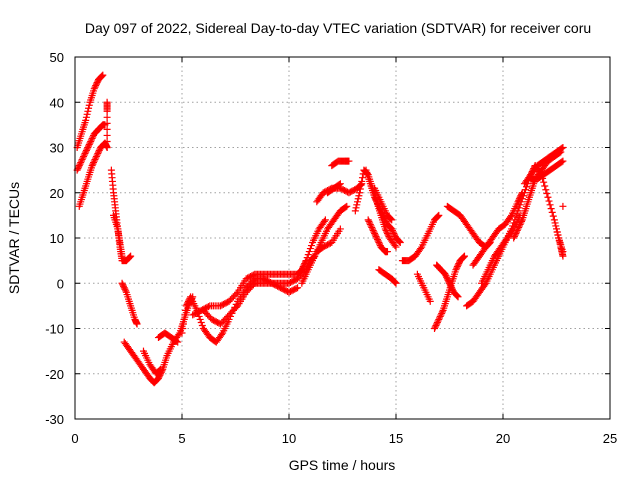 This screenshot has height=480, width=640. What do you see at coordinates (57, 148) in the screenshot?
I see `y-tick-label: 30` at bounding box center [57, 148].